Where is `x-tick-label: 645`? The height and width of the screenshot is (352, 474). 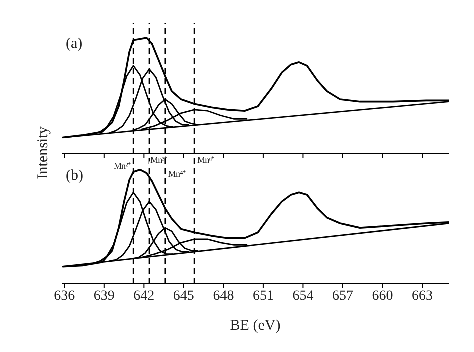
x-tick-label: 645 is located at coordinates (183, 296).